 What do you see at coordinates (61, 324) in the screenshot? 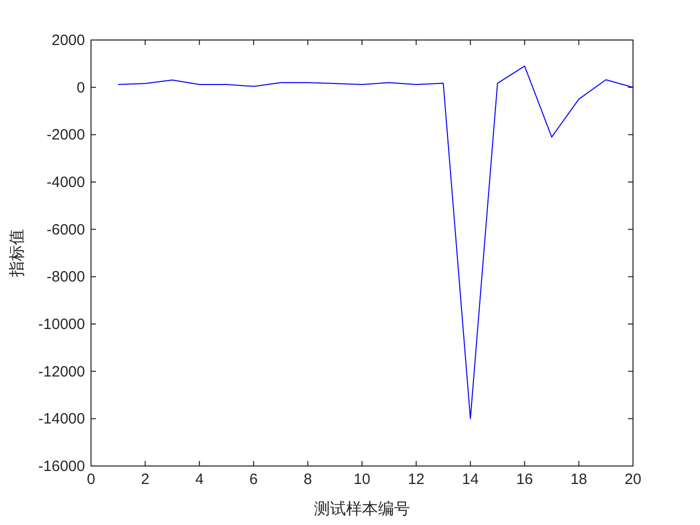
I see `y-tick-label: -10000` at bounding box center [61, 324].